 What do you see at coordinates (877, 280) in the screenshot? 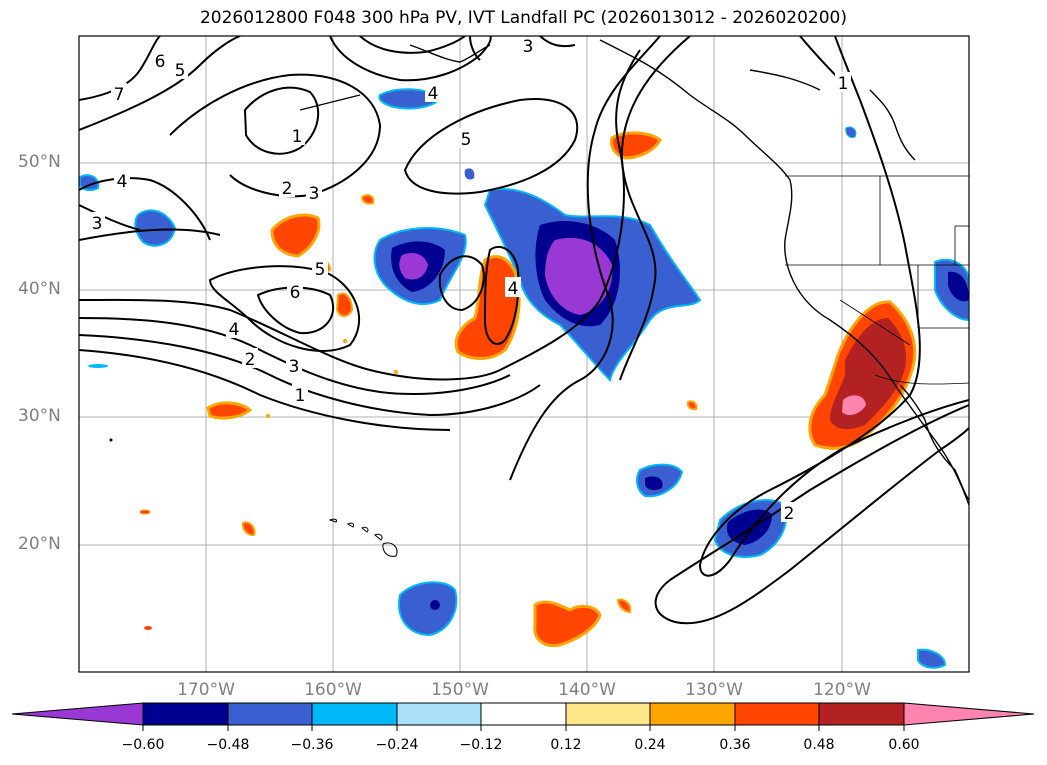
I see `political-borders` at bounding box center [877, 280].